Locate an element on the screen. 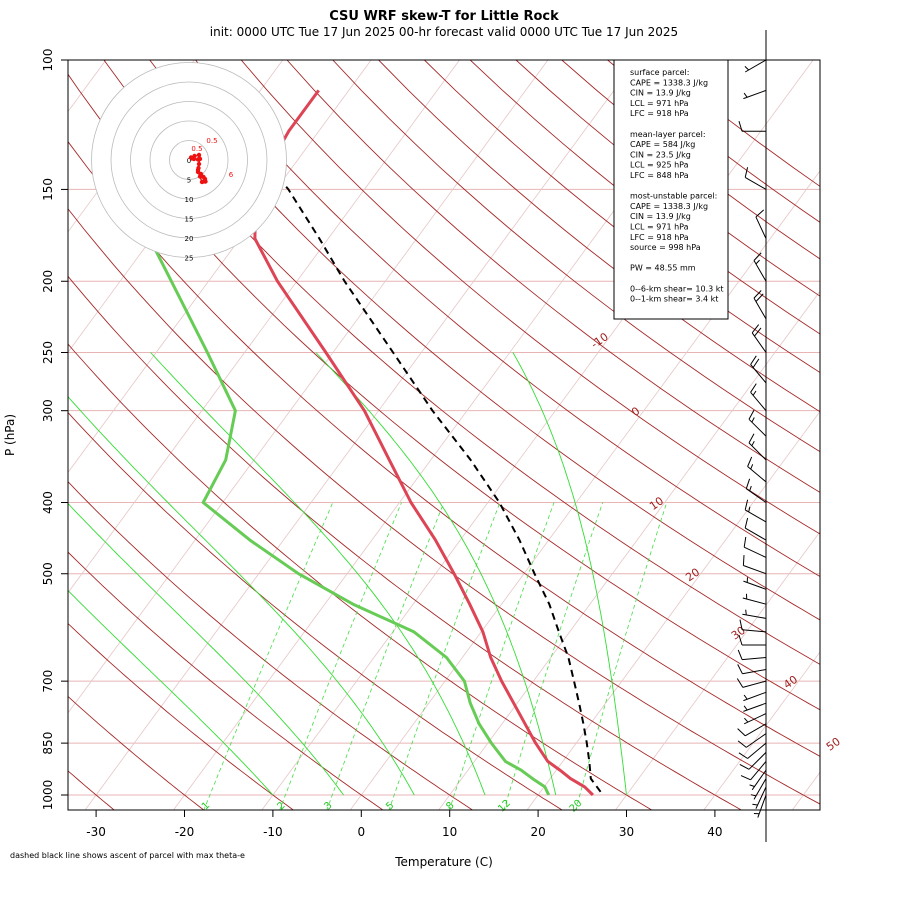 The height and width of the screenshot is (900, 900). y-tick-label: 500 is located at coordinates (48, 573).